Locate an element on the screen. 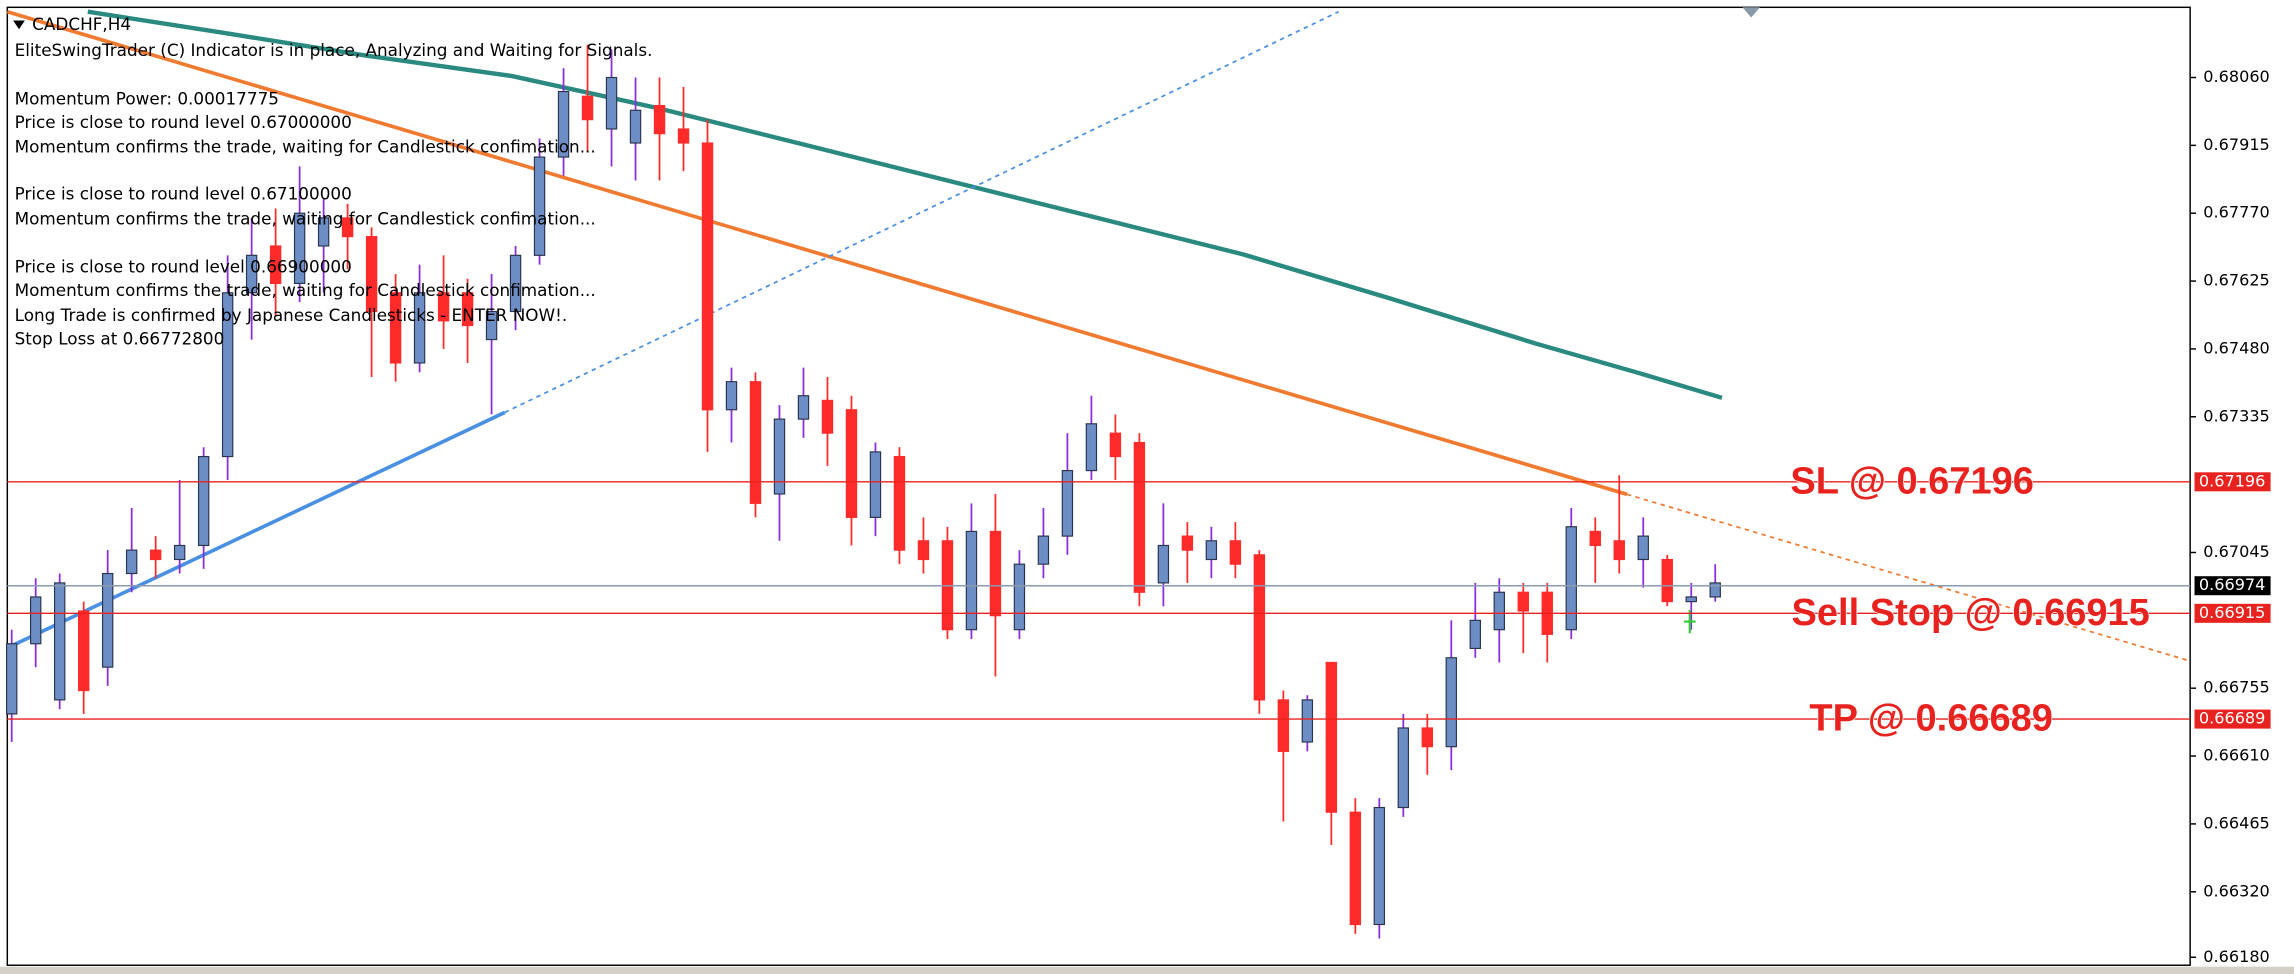 The image size is (2294, 974). y-tick-label: 0.67480 is located at coordinates (2236, 347).